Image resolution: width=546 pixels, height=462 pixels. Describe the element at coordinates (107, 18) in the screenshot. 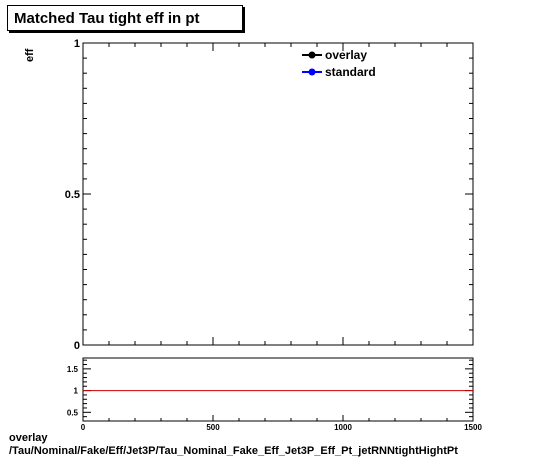

I see `chart-title: Matched Tau tight eff in pt` at that location.